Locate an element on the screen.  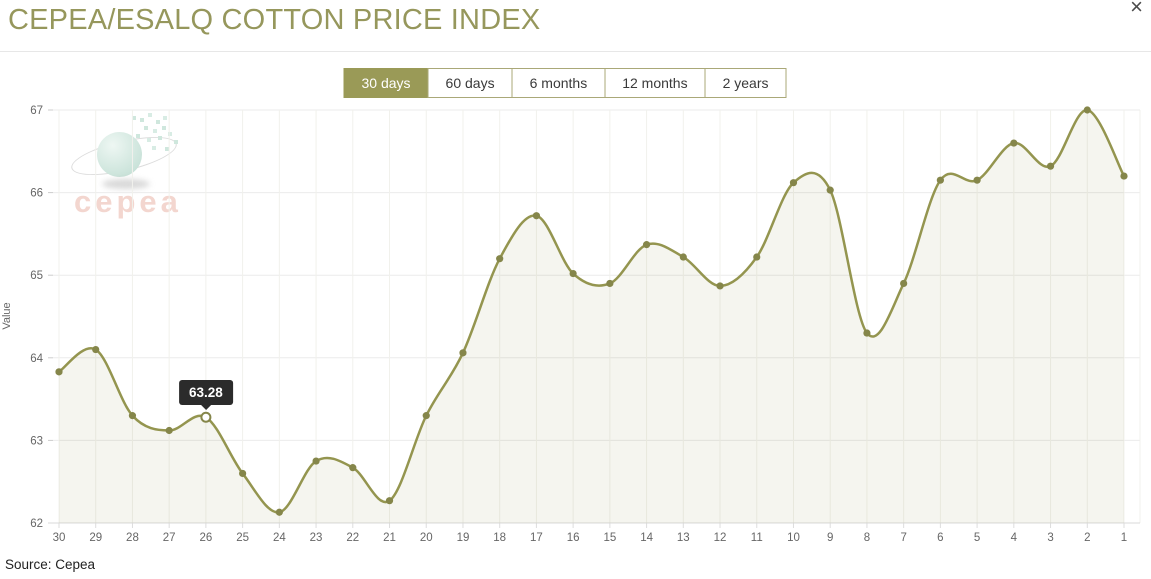
x-tick-label: 15 is located at coordinates (609, 538).